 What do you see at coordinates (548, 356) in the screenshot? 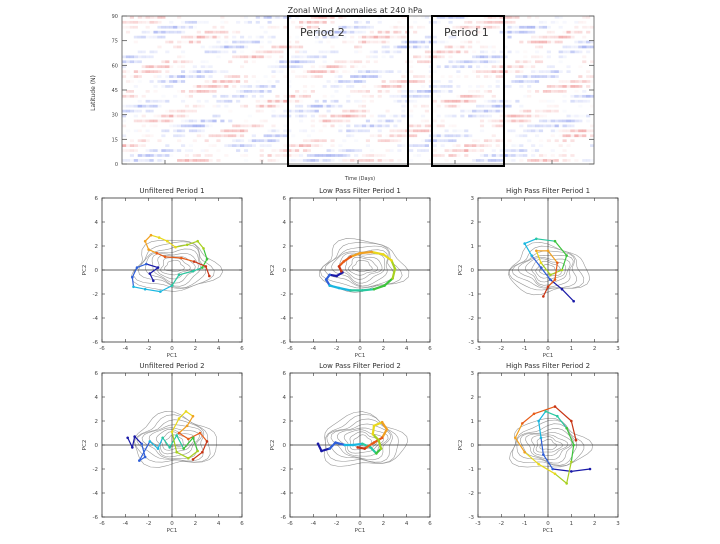
I see `x-axis-label: PC1` at bounding box center [548, 356].